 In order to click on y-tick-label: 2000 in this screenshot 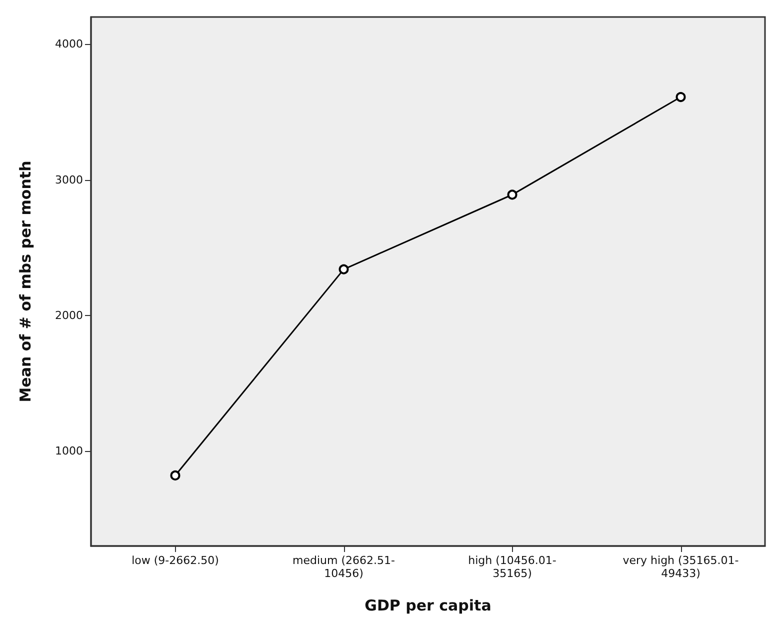, I will do `click(69, 315)`.